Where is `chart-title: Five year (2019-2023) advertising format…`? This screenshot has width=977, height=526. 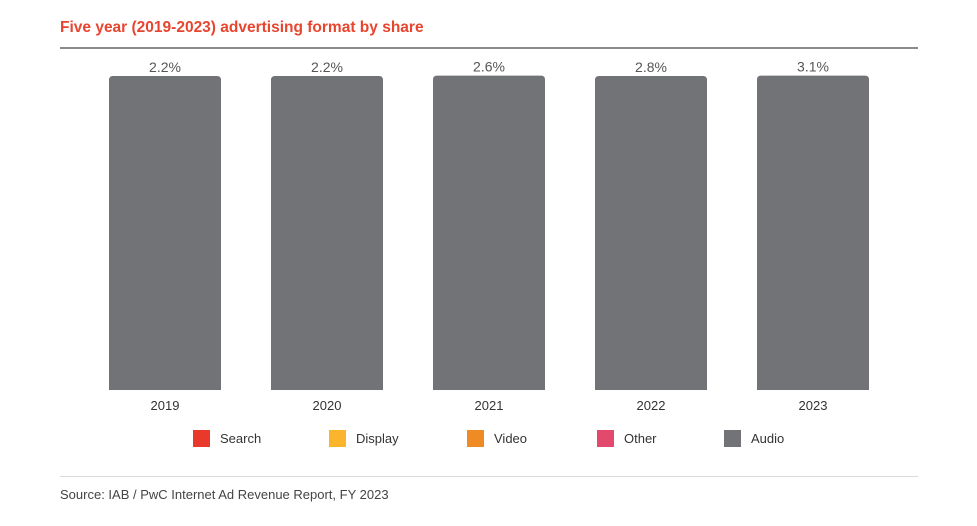 chart-title: Five year (2019-2023) advertising format… is located at coordinates (242, 27).